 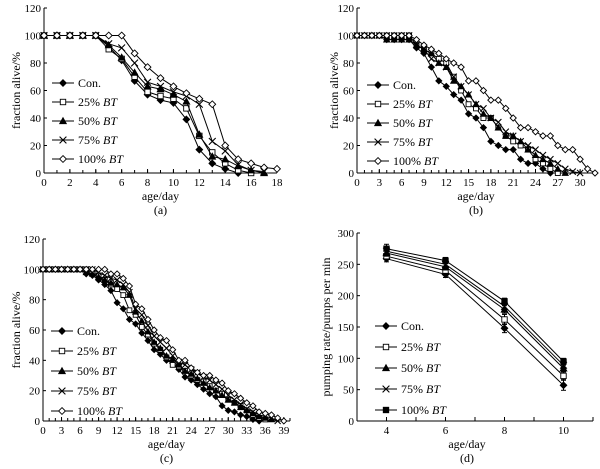 What do you see at coordinates (278, 183) in the screenshot?
I see `x-tick-label: 18` at bounding box center [278, 183].